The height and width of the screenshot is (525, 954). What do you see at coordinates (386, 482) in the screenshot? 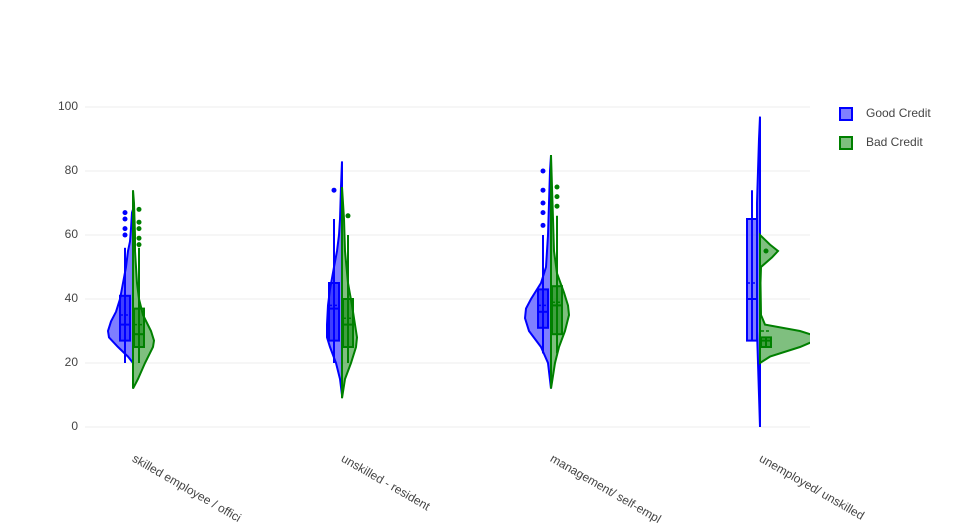
I see `x-tick-label: unskilled - resident` at bounding box center [386, 482].